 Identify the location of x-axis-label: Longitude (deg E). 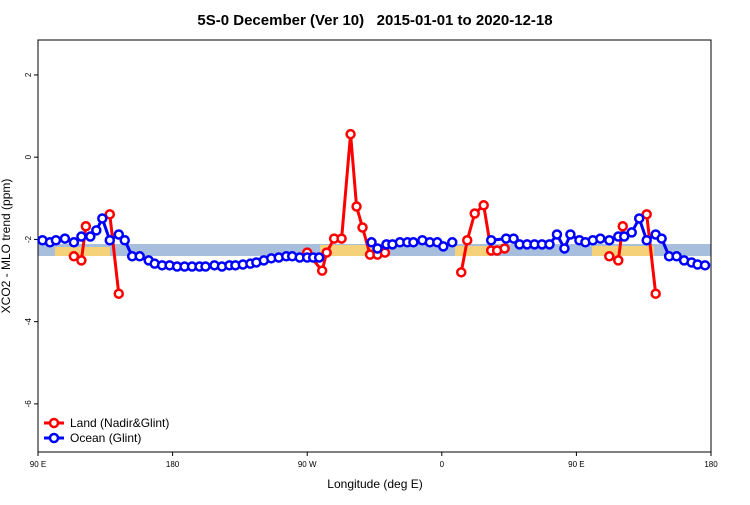
(374, 484).